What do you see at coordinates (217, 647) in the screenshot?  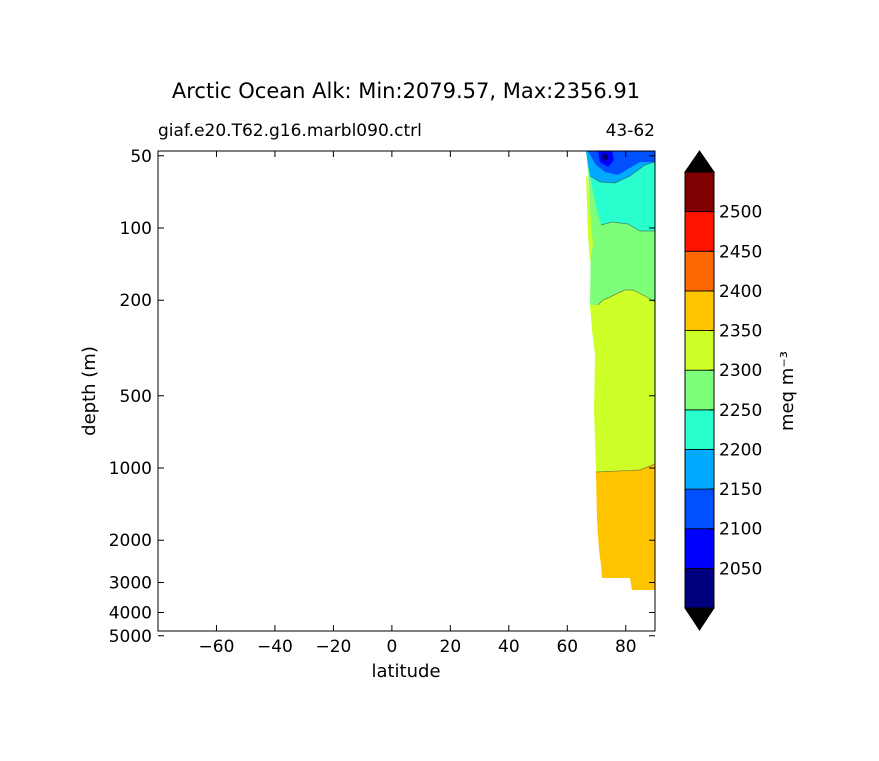 I see `x-tick-label: −60` at bounding box center [217, 647].